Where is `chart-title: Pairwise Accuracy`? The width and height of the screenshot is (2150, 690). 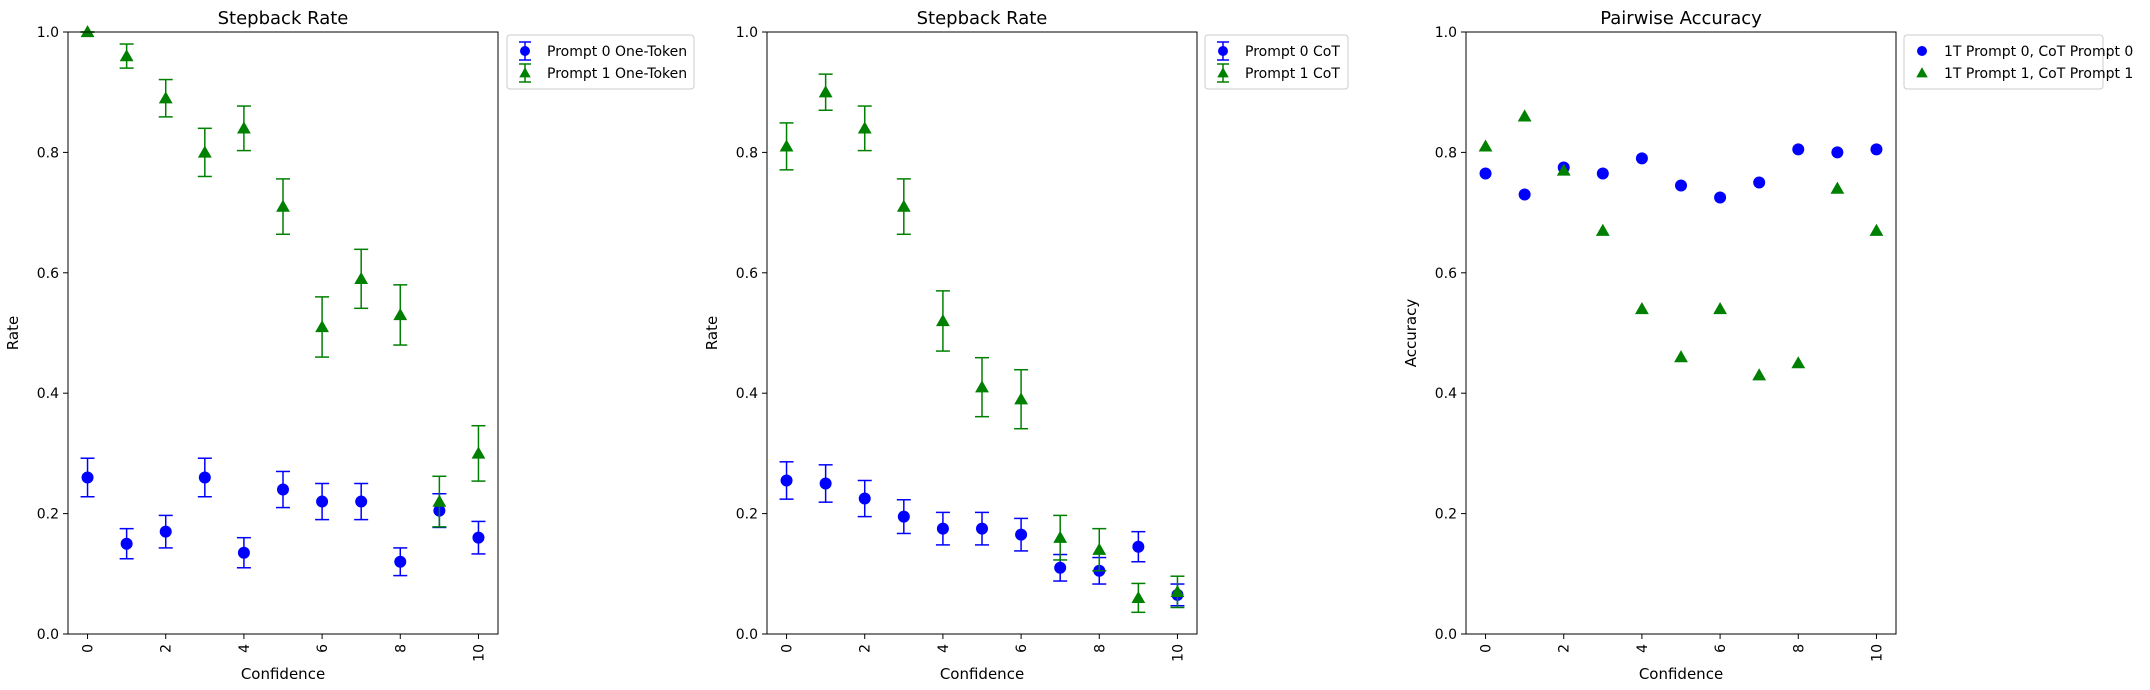 chart-title: Pairwise Accuracy is located at coordinates (1681, 18).